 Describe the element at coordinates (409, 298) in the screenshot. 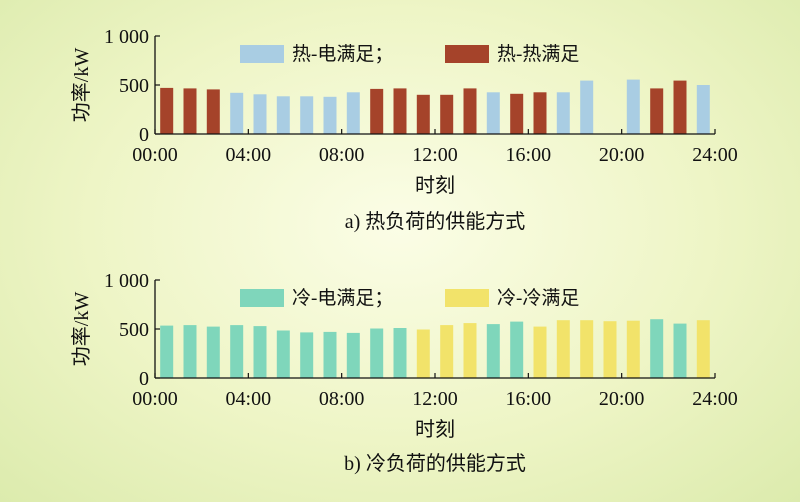

I see `legend: 冷-电满足； 冷-冷满足` at that location.